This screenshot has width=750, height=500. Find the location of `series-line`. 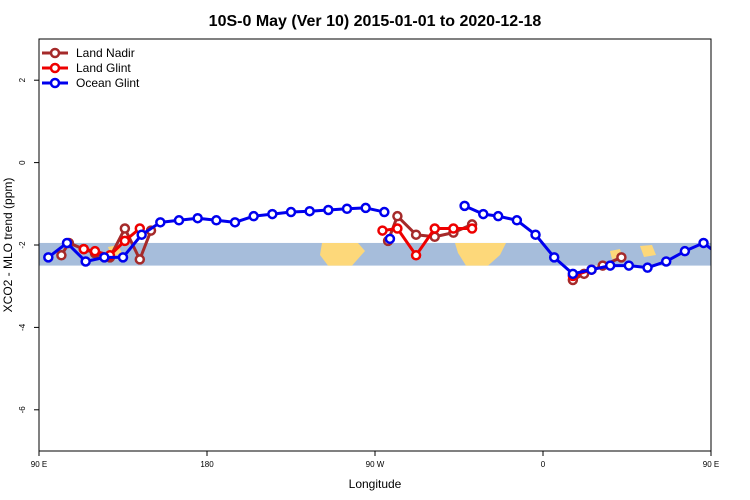

series-line is located at coordinates (743, 244).